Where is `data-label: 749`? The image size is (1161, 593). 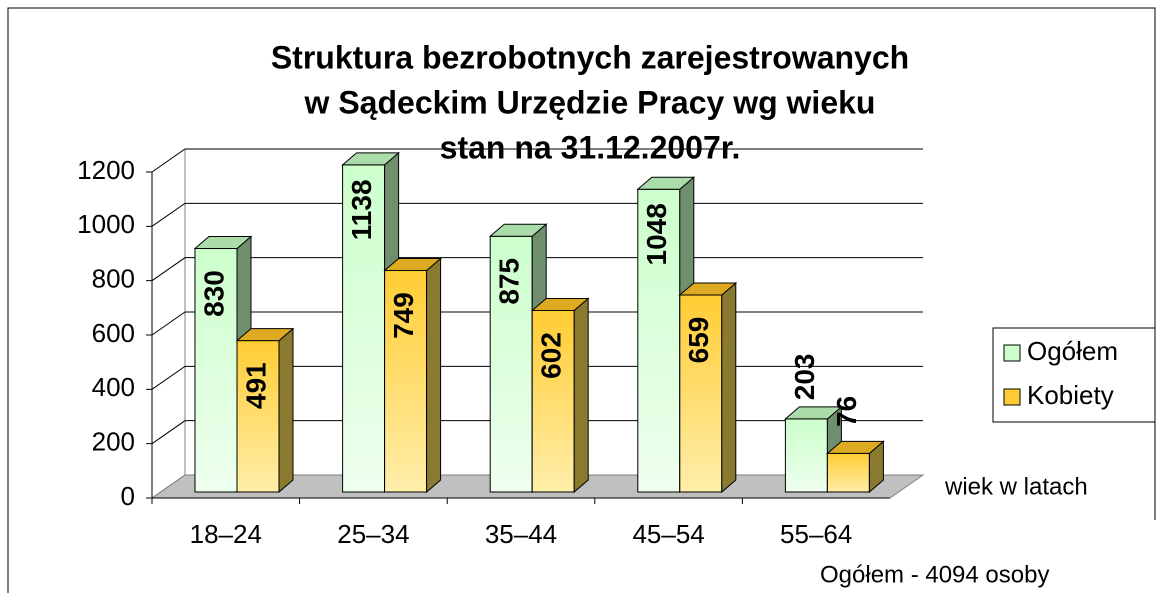
data-label: 749 is located at coordinates (403, 315).